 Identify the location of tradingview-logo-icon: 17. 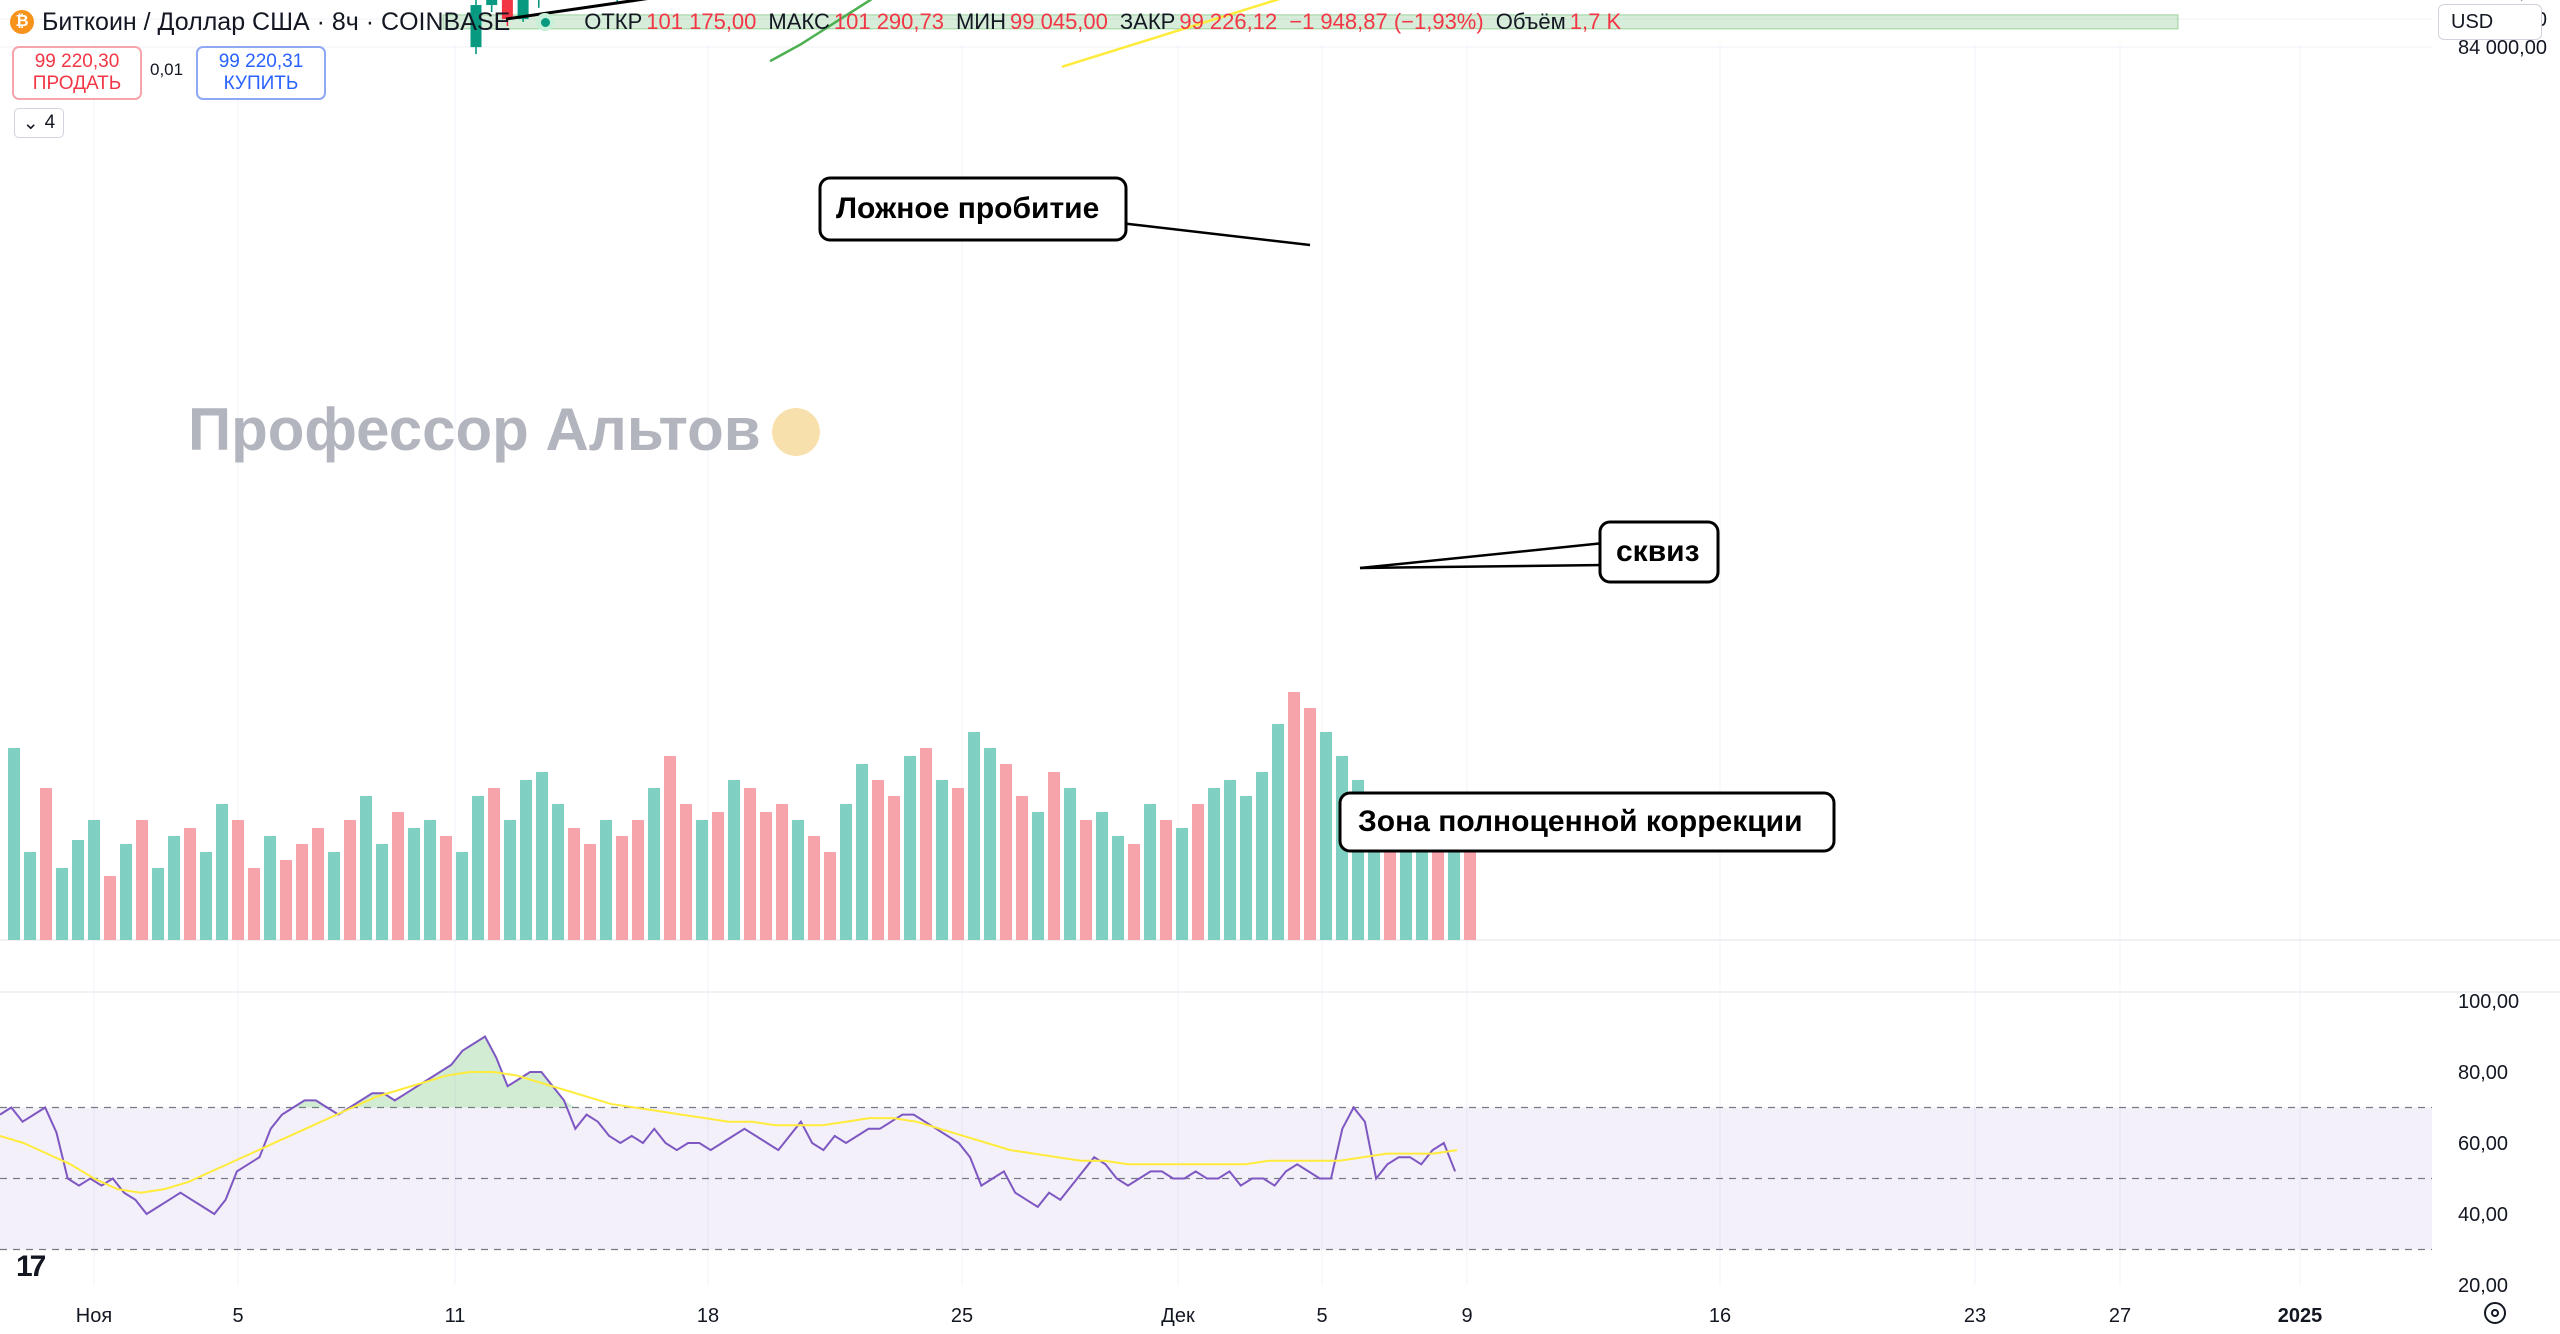
(31, 1266).